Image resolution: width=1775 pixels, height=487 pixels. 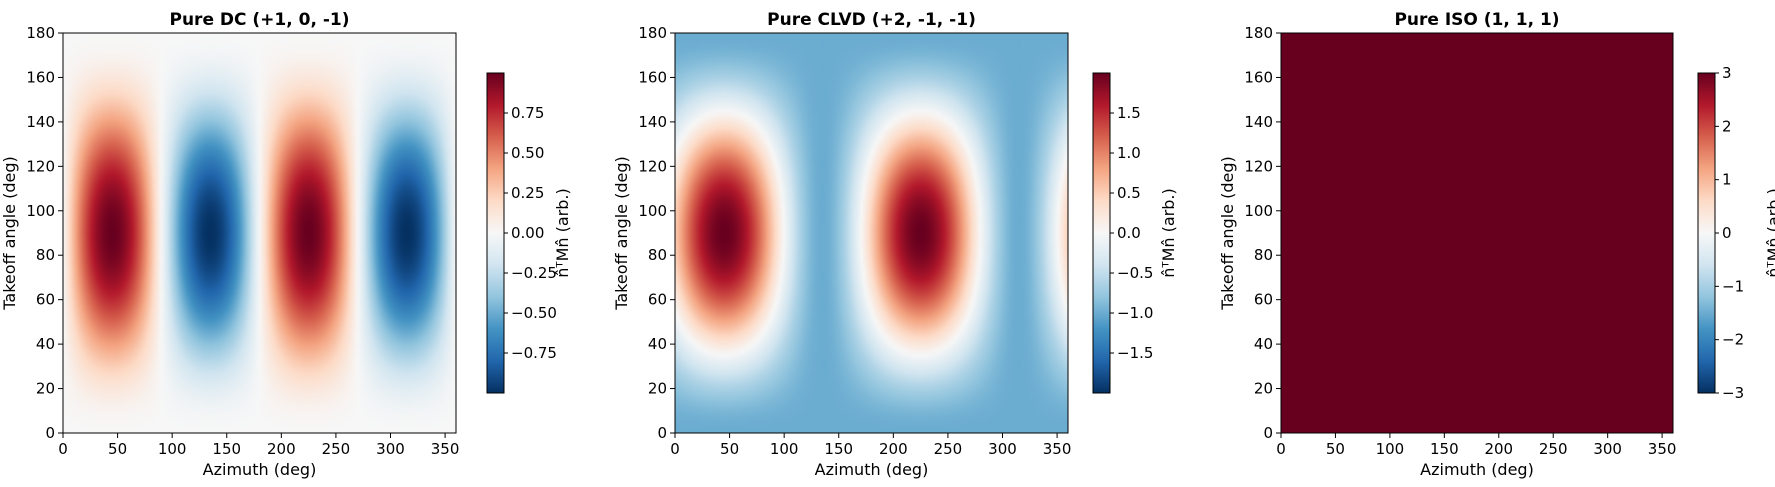 I want to click on colorbar-tick-label: 2, so click(x=1727, y=126).